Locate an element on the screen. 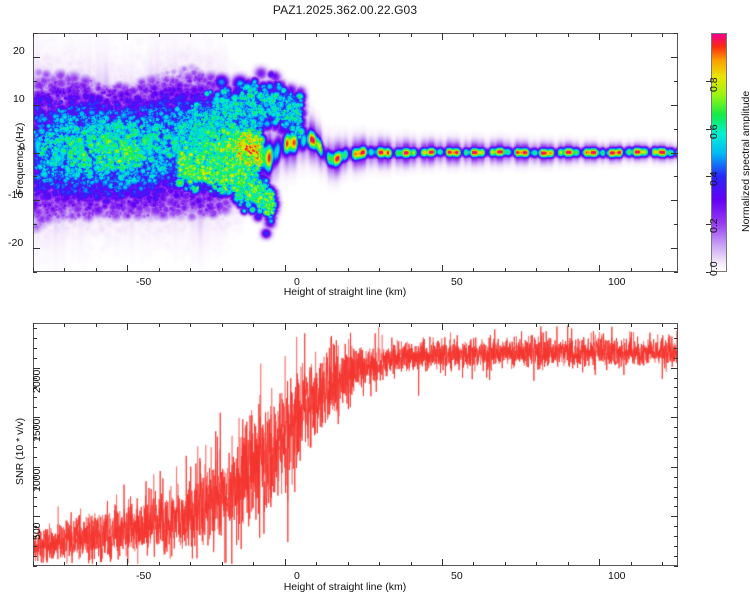 This screenshot has height=600, width=750. spectrogram-xtick-100: 100 is located at coordinates (617, 282).